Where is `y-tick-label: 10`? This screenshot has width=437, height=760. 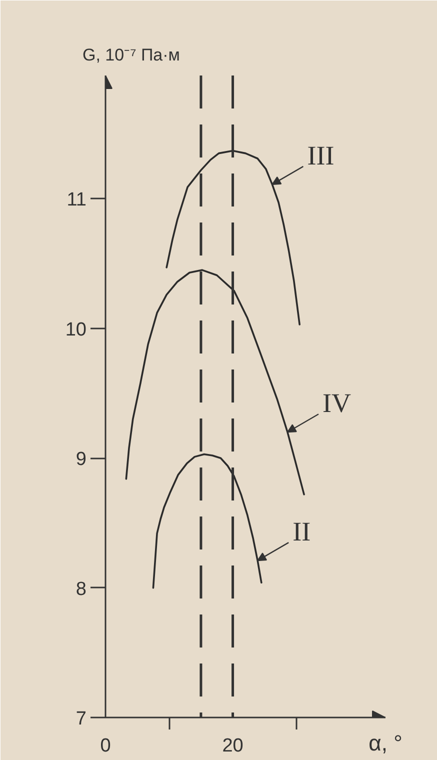 y-tick-label: 10 is located at coordinates (76, 329).